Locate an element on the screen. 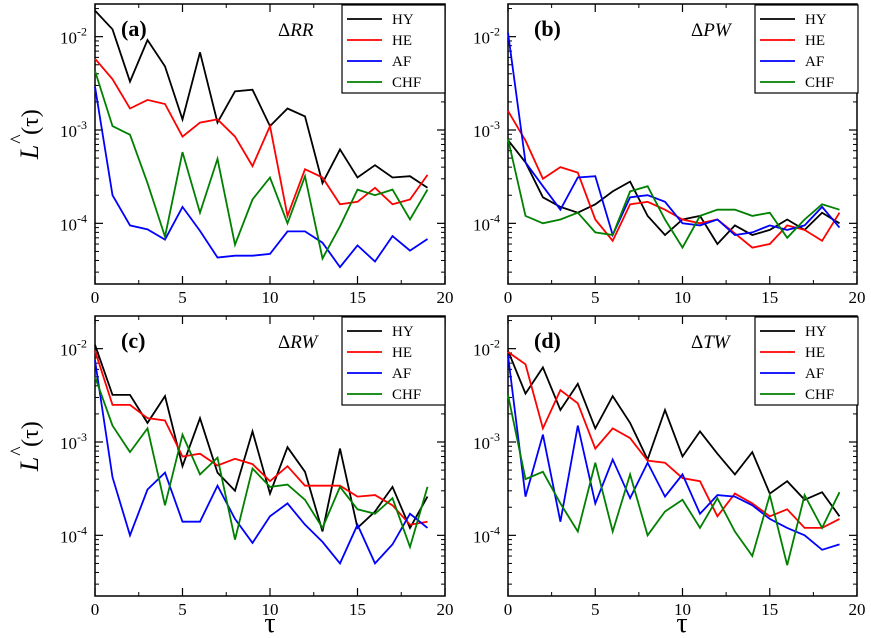  legend-box is located at coordinates (393, 361).